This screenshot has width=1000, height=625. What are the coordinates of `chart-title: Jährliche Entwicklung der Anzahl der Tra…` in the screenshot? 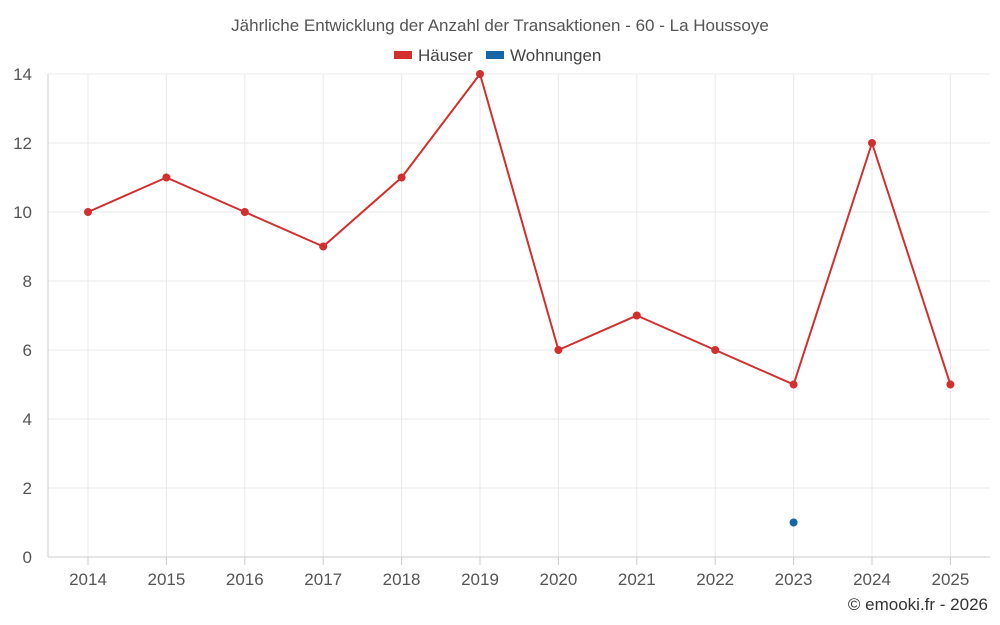 It's located at (500, 25).